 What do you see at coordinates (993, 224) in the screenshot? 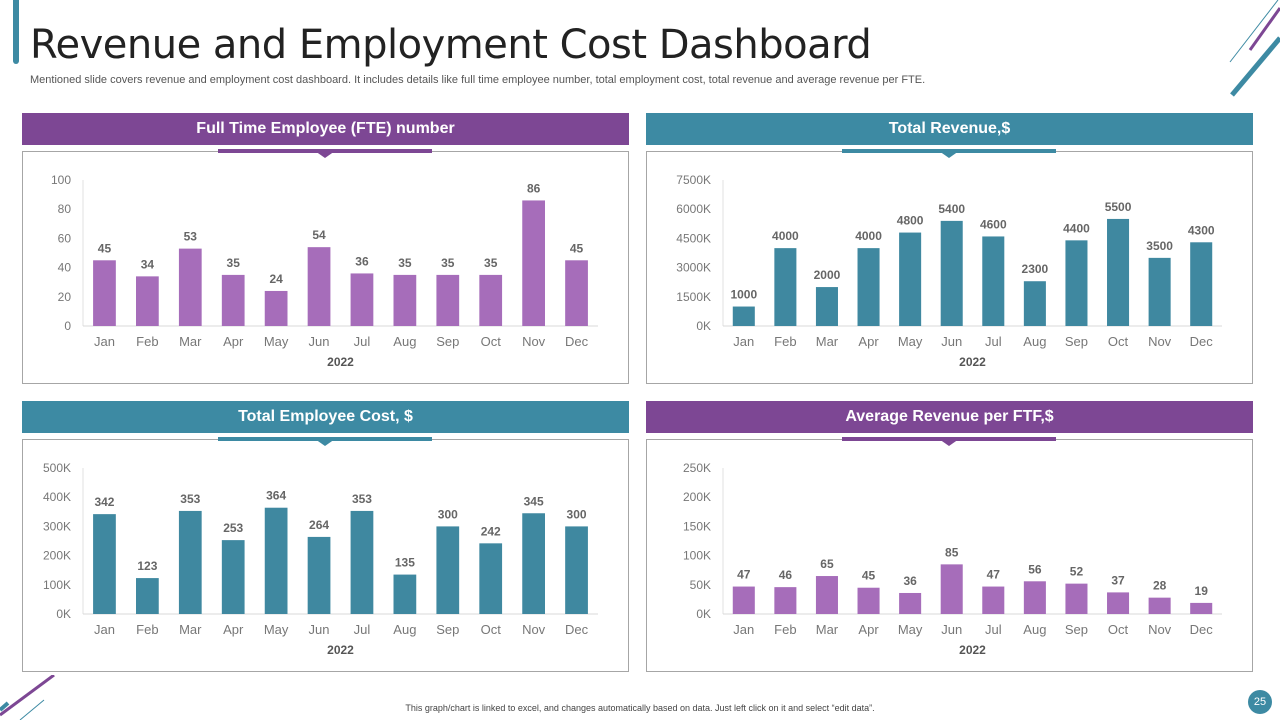
I see `data-label: 4600` at bounding box center [993, 224].